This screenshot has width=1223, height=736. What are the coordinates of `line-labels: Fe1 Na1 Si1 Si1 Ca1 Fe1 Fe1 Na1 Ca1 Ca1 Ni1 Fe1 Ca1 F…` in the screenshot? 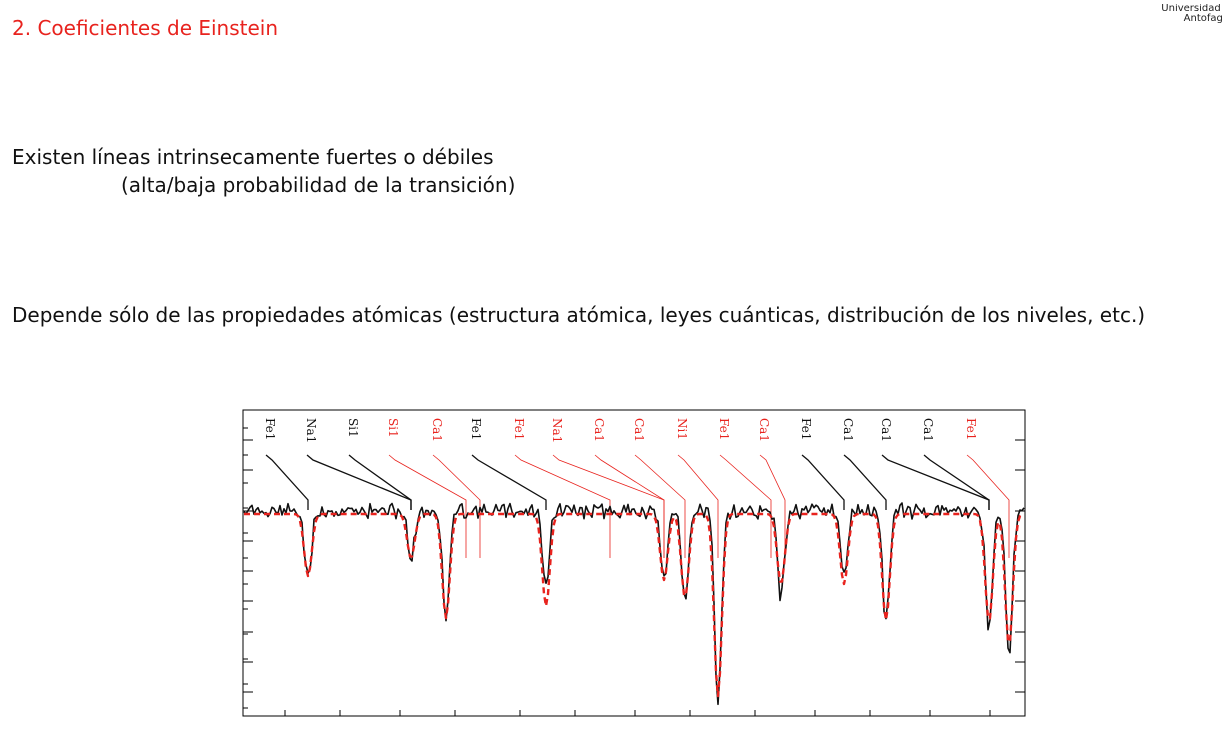 It's located at (620, 430).